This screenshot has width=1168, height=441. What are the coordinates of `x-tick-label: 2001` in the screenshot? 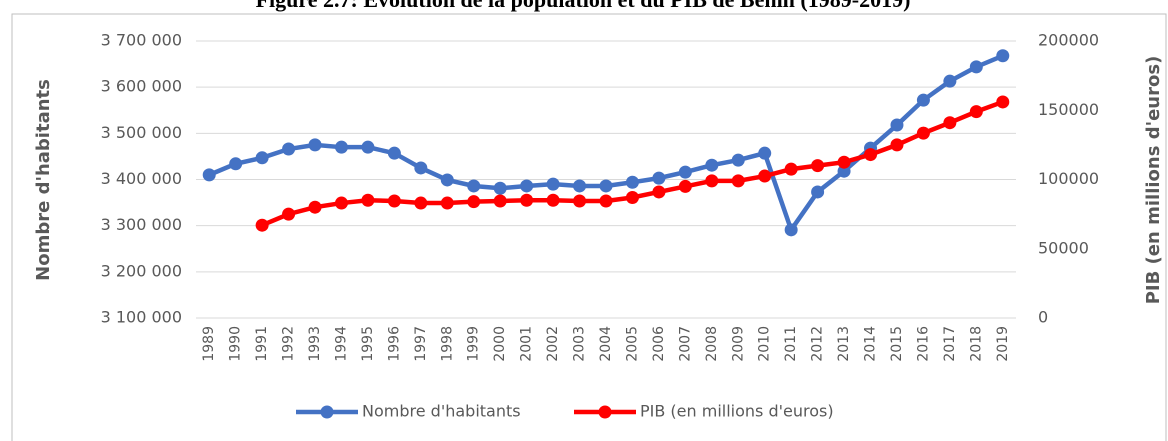 It's located at (527, 344).